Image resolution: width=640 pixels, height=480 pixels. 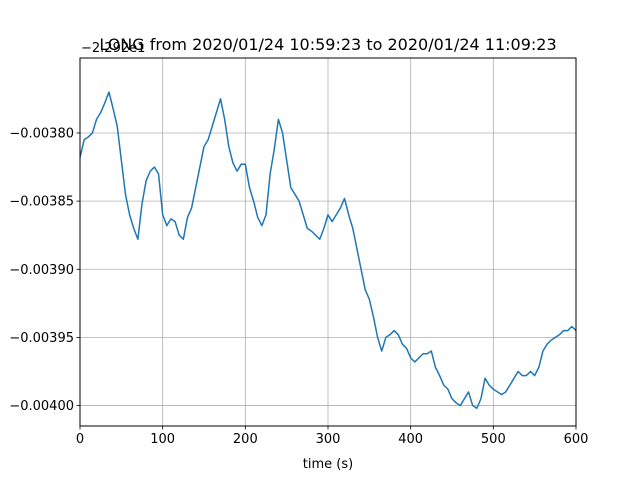 I want to click on x-tick-label: 600, so click(x=576, y=439).